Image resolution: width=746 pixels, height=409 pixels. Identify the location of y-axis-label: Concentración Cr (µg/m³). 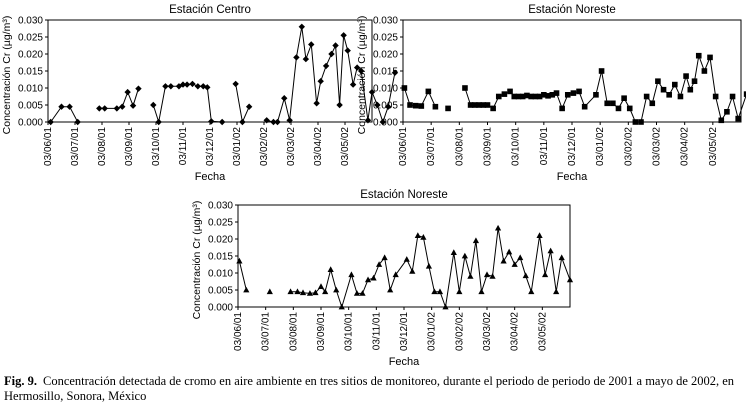
(362, 75).